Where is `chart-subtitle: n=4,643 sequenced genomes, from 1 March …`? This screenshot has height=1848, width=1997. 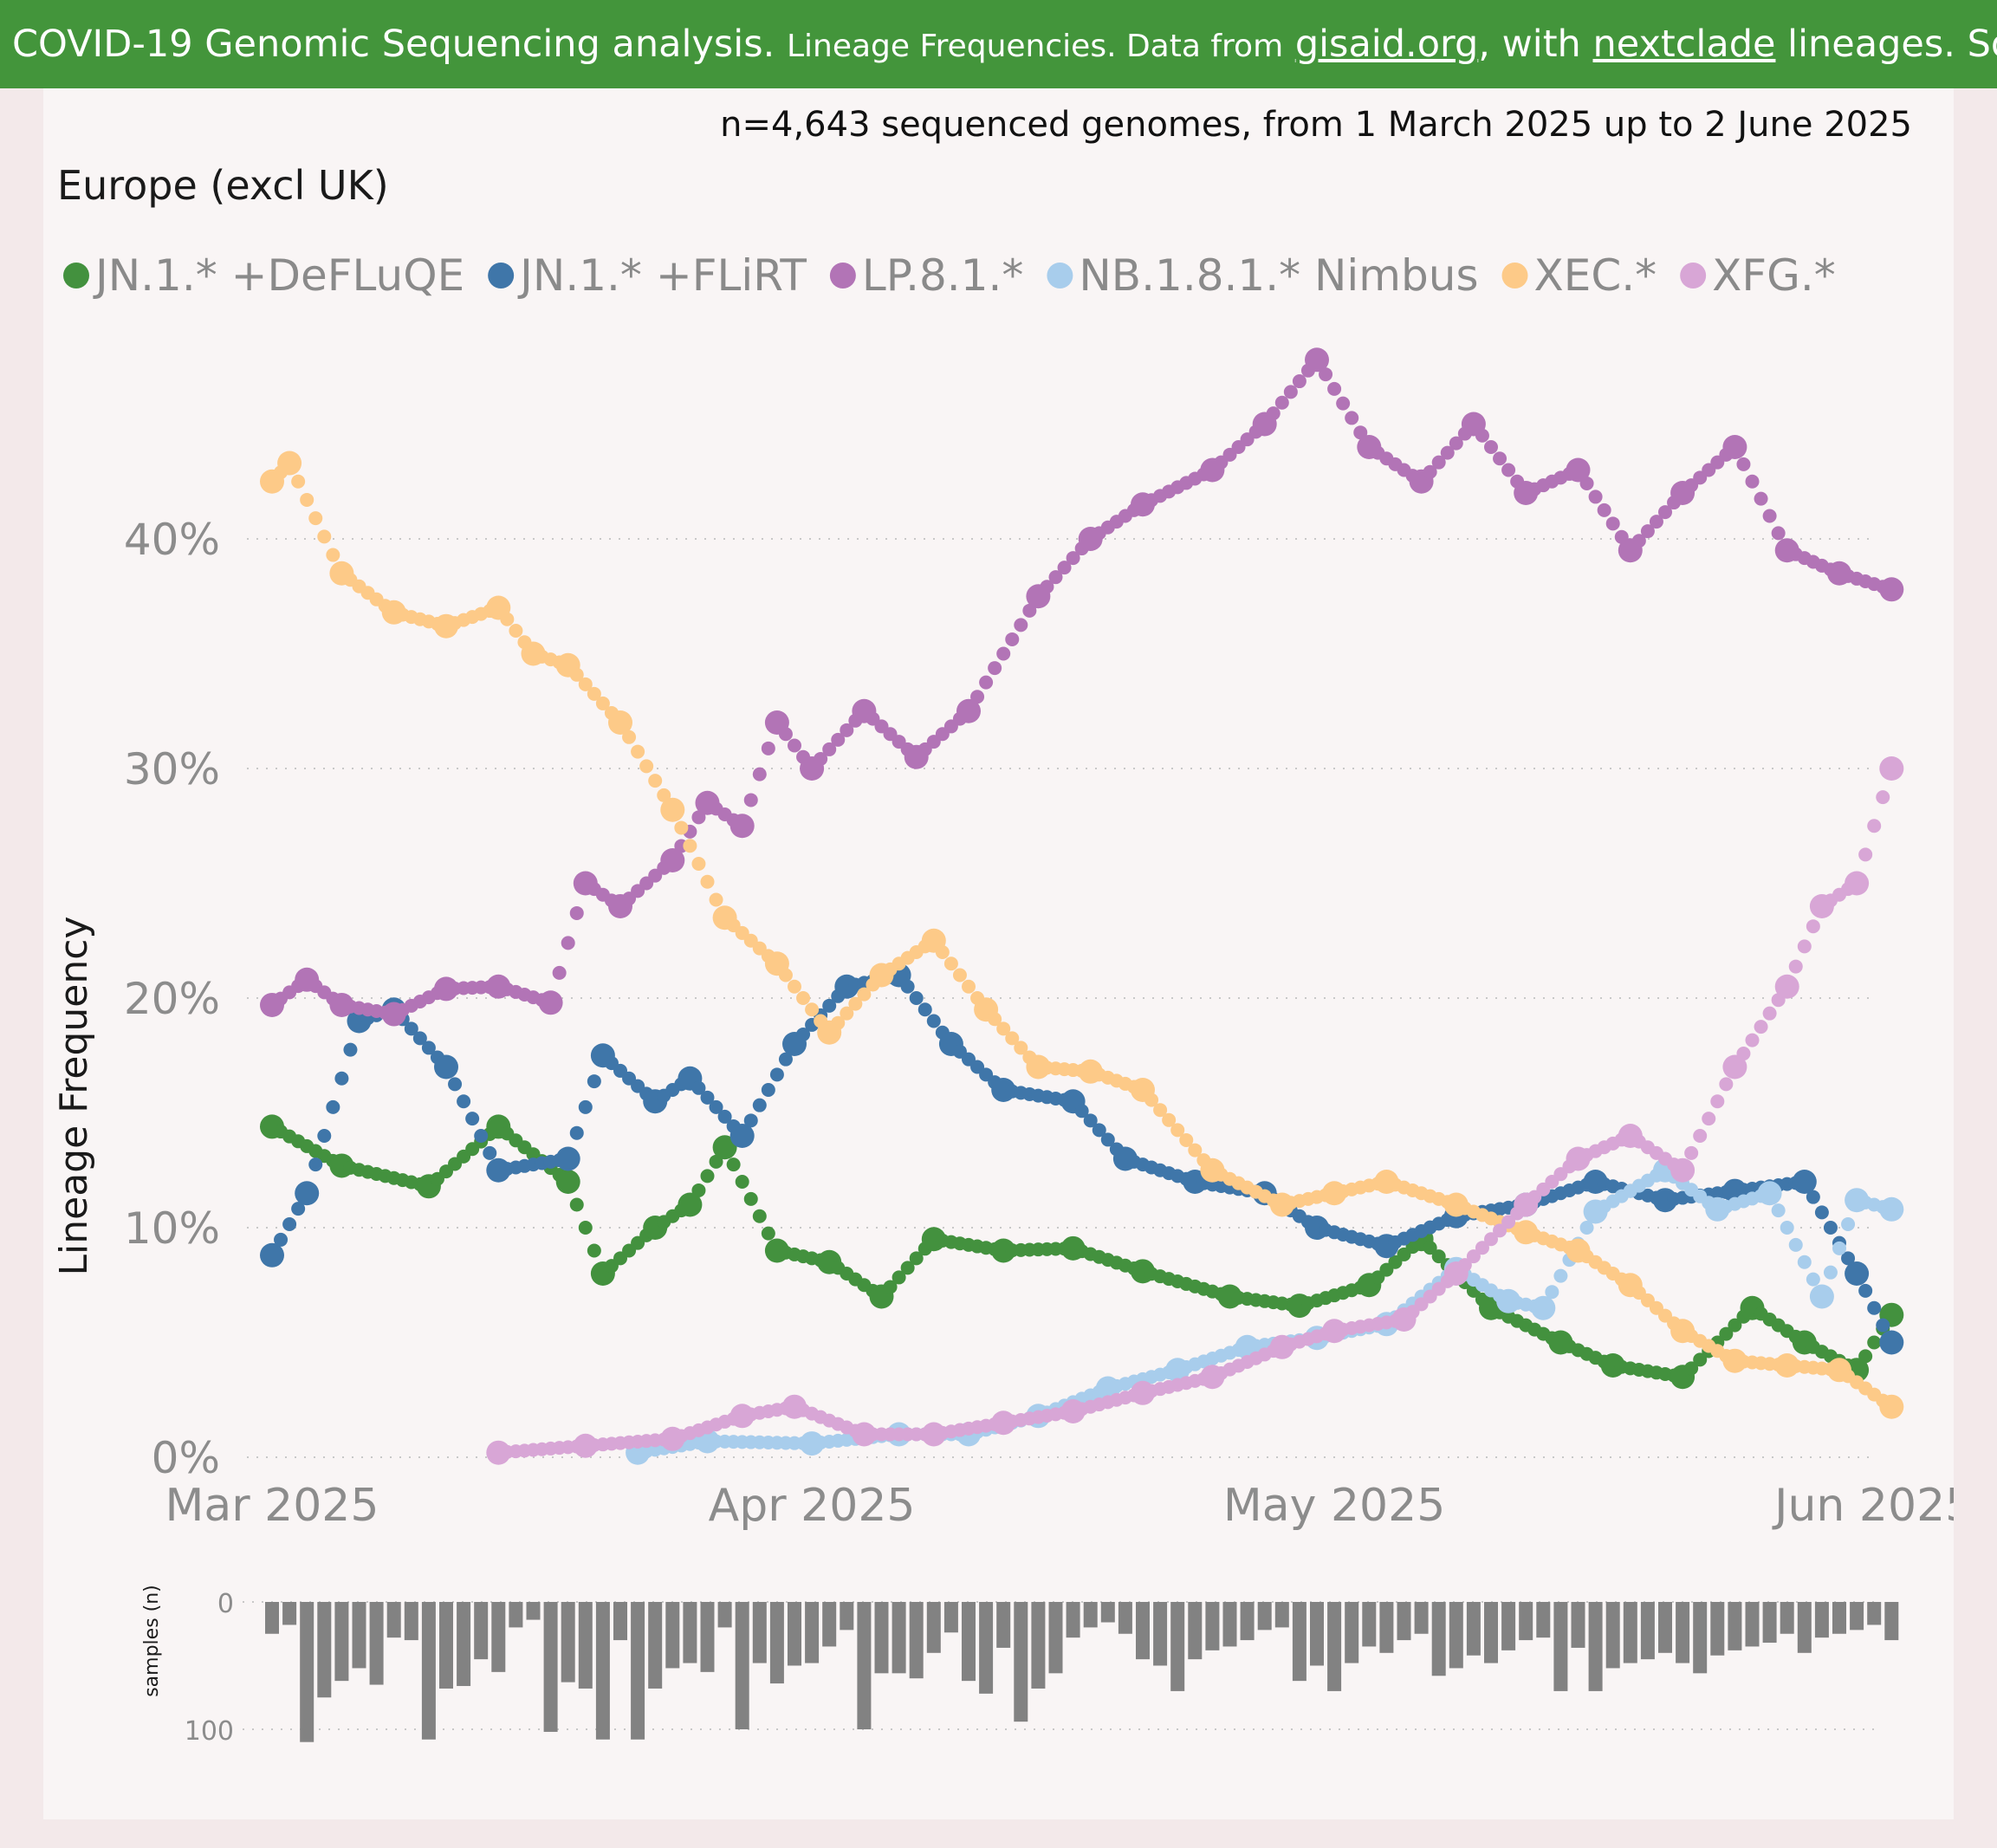
chart-subtitle: n=4,643 sequenced genomes, from 1 March … is located at coordinates (1316, 125).